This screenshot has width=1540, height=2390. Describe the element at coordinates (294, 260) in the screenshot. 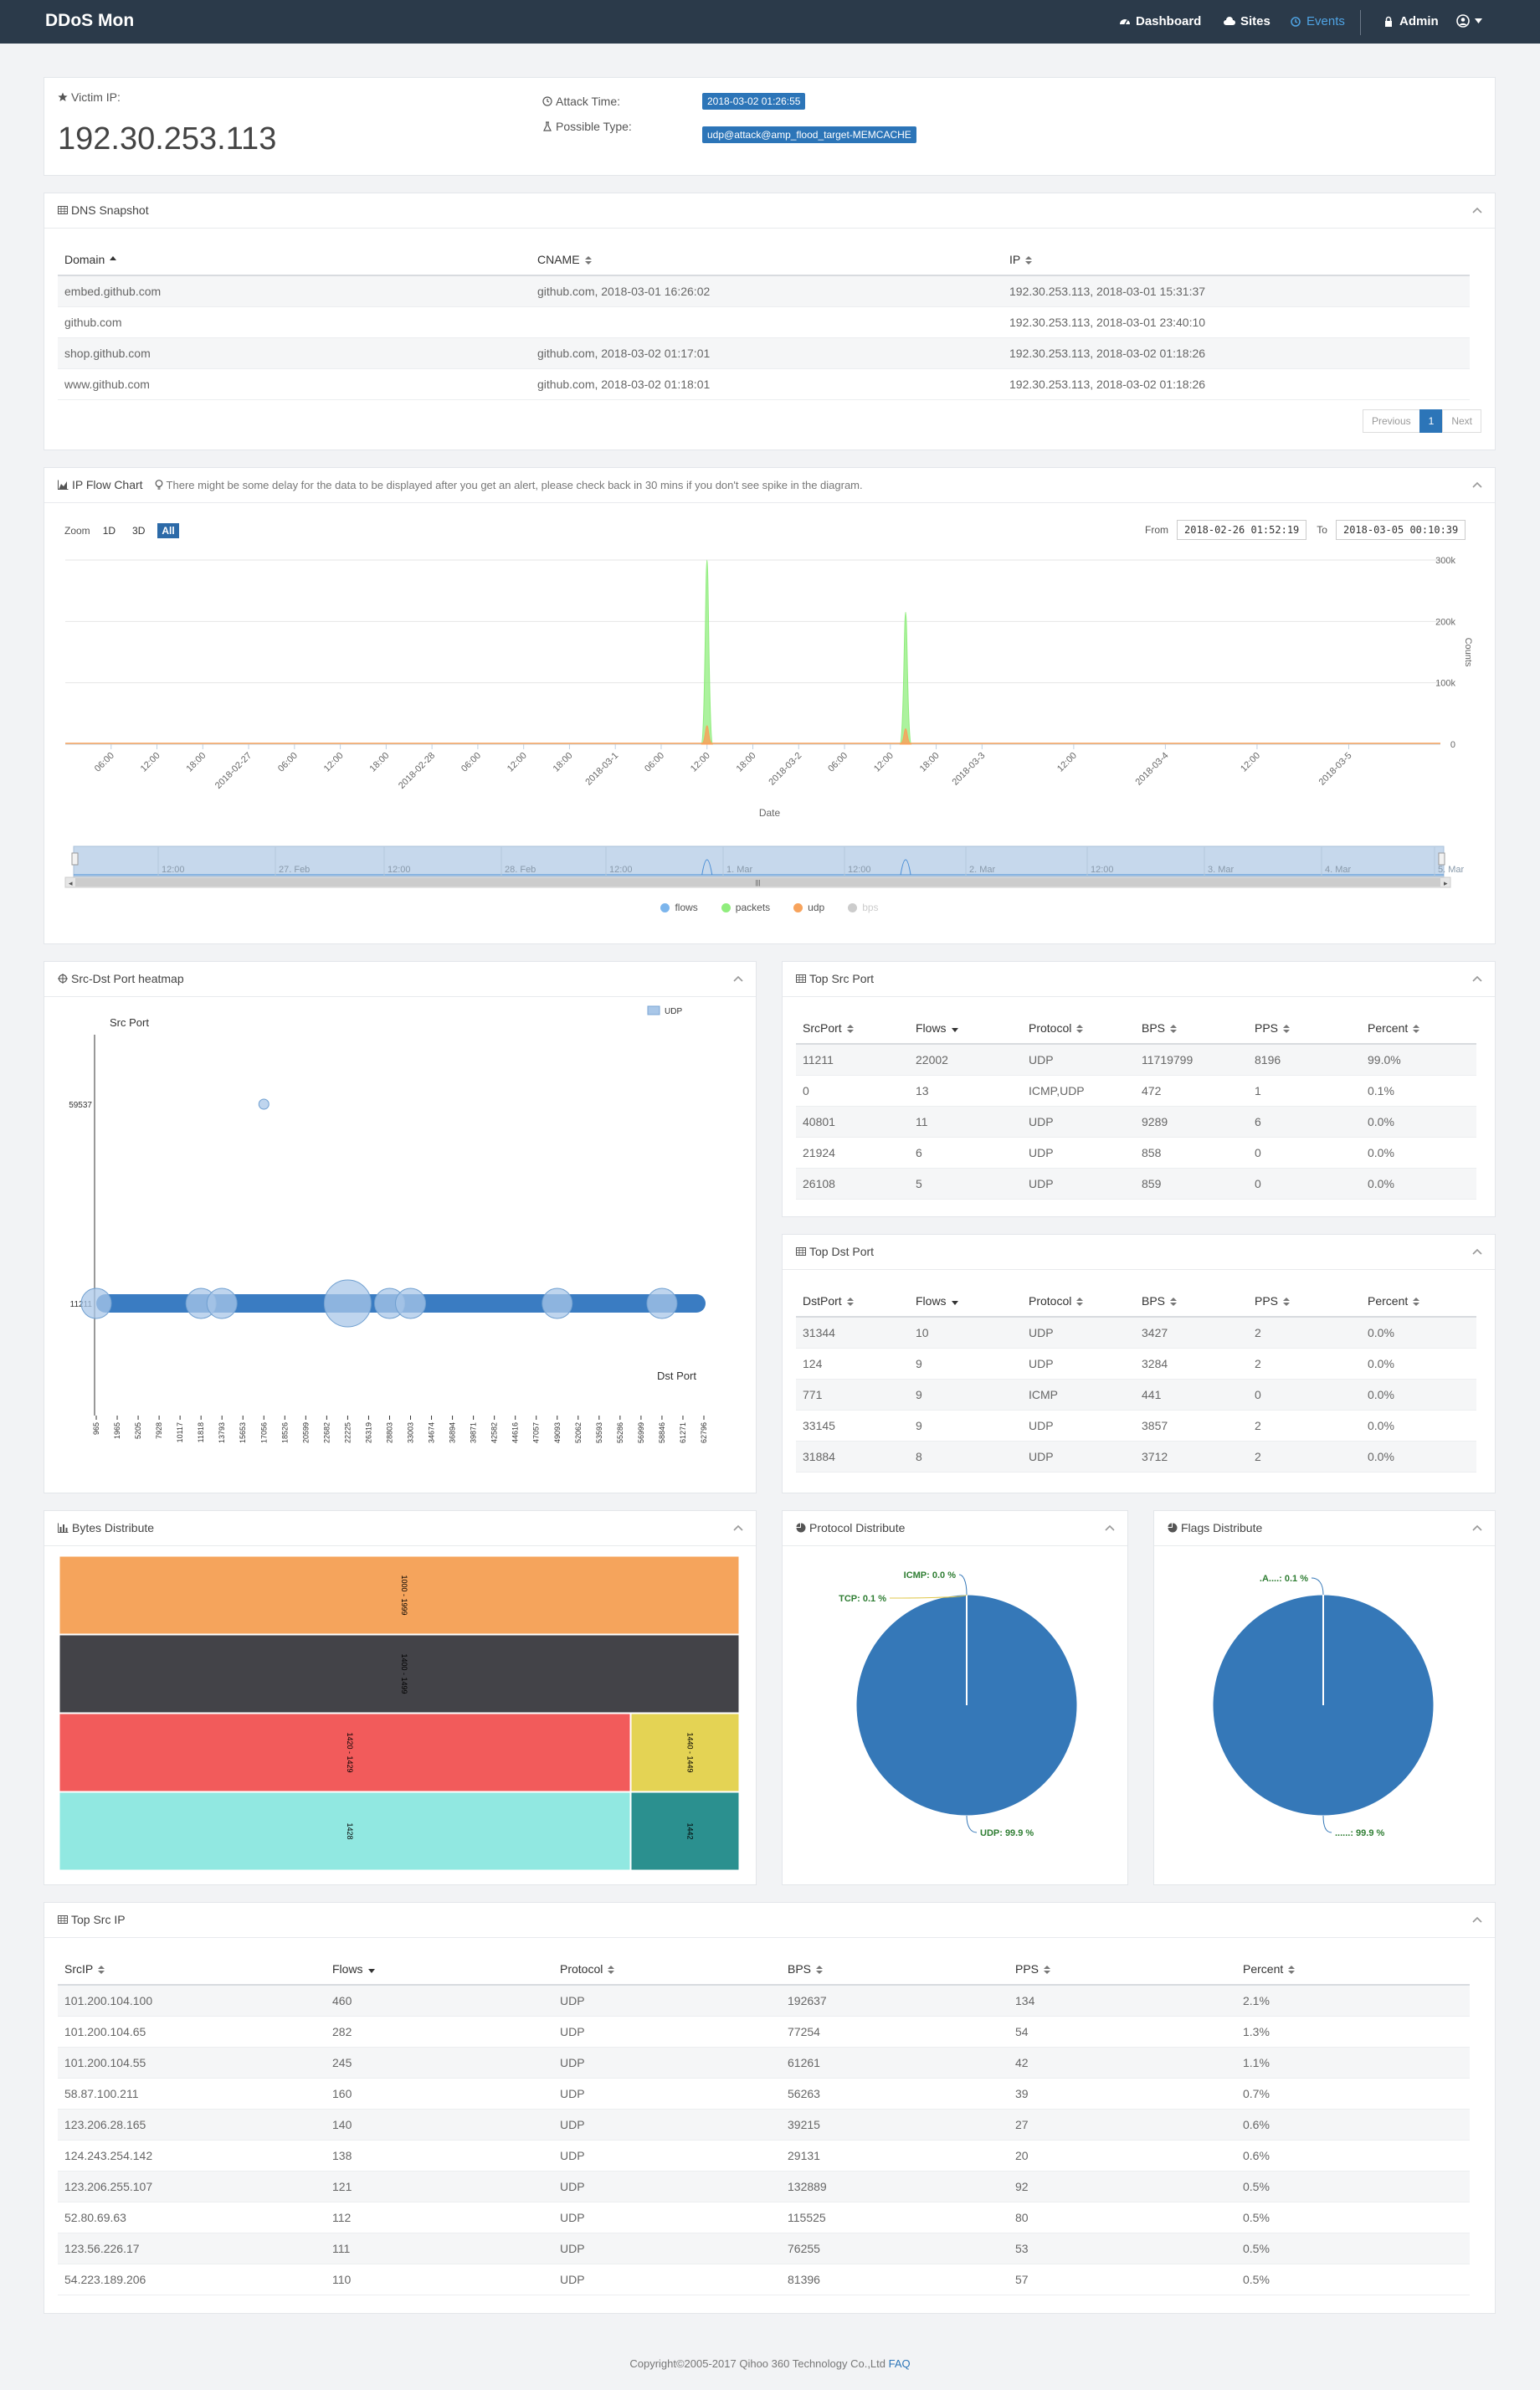

I see `dns-col-domain: Domain` at that location.